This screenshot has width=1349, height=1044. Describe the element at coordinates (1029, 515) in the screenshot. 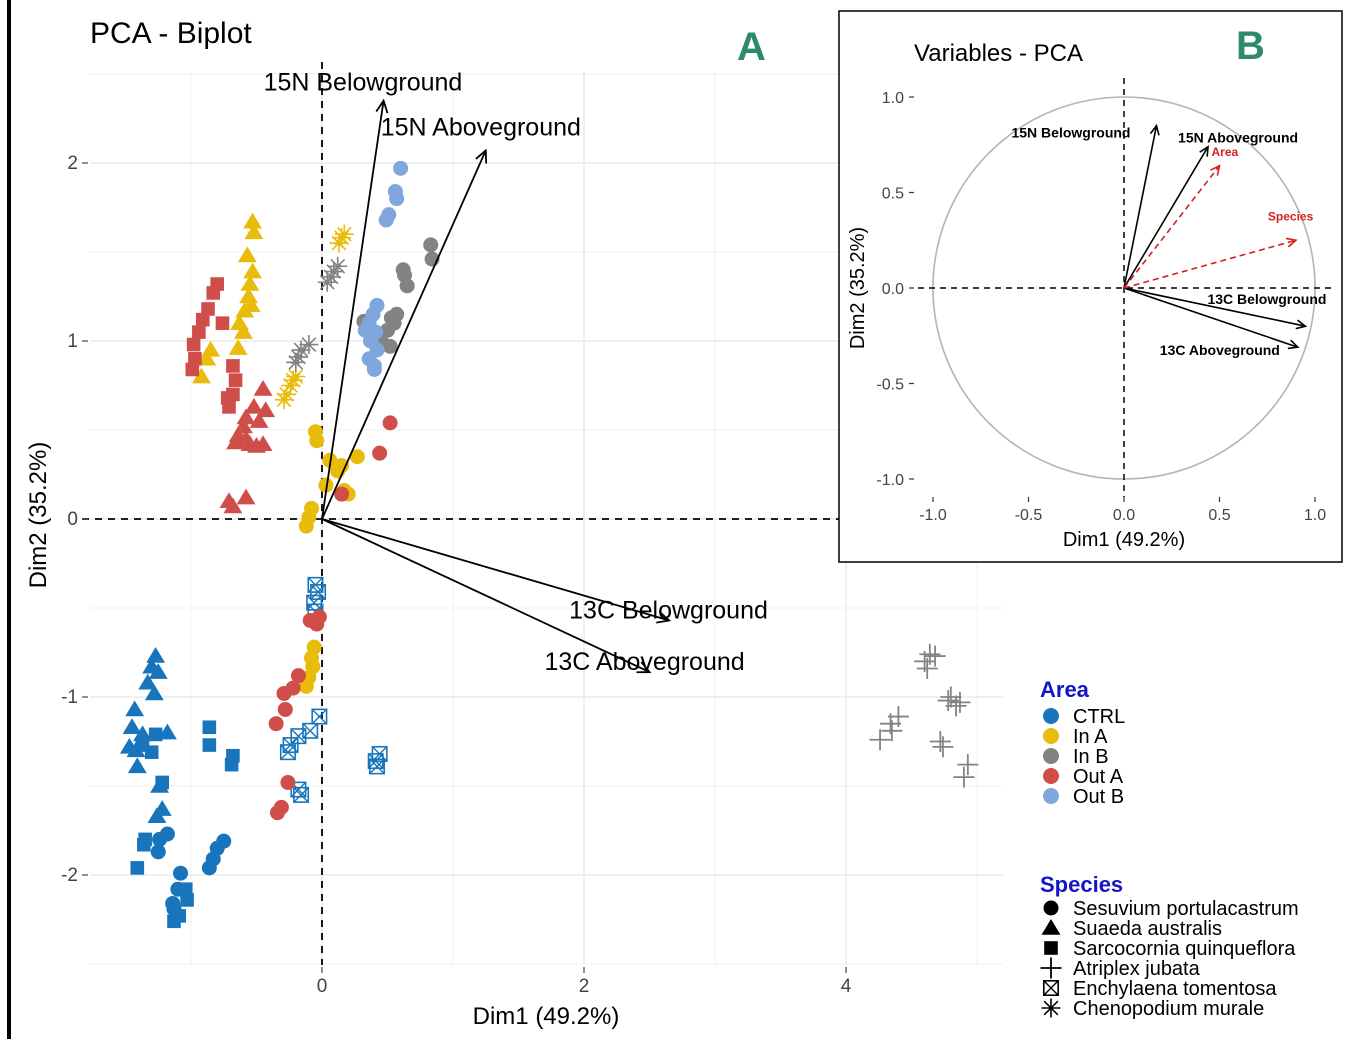

I see `inset-x-tick-label: -0.5` at that location.